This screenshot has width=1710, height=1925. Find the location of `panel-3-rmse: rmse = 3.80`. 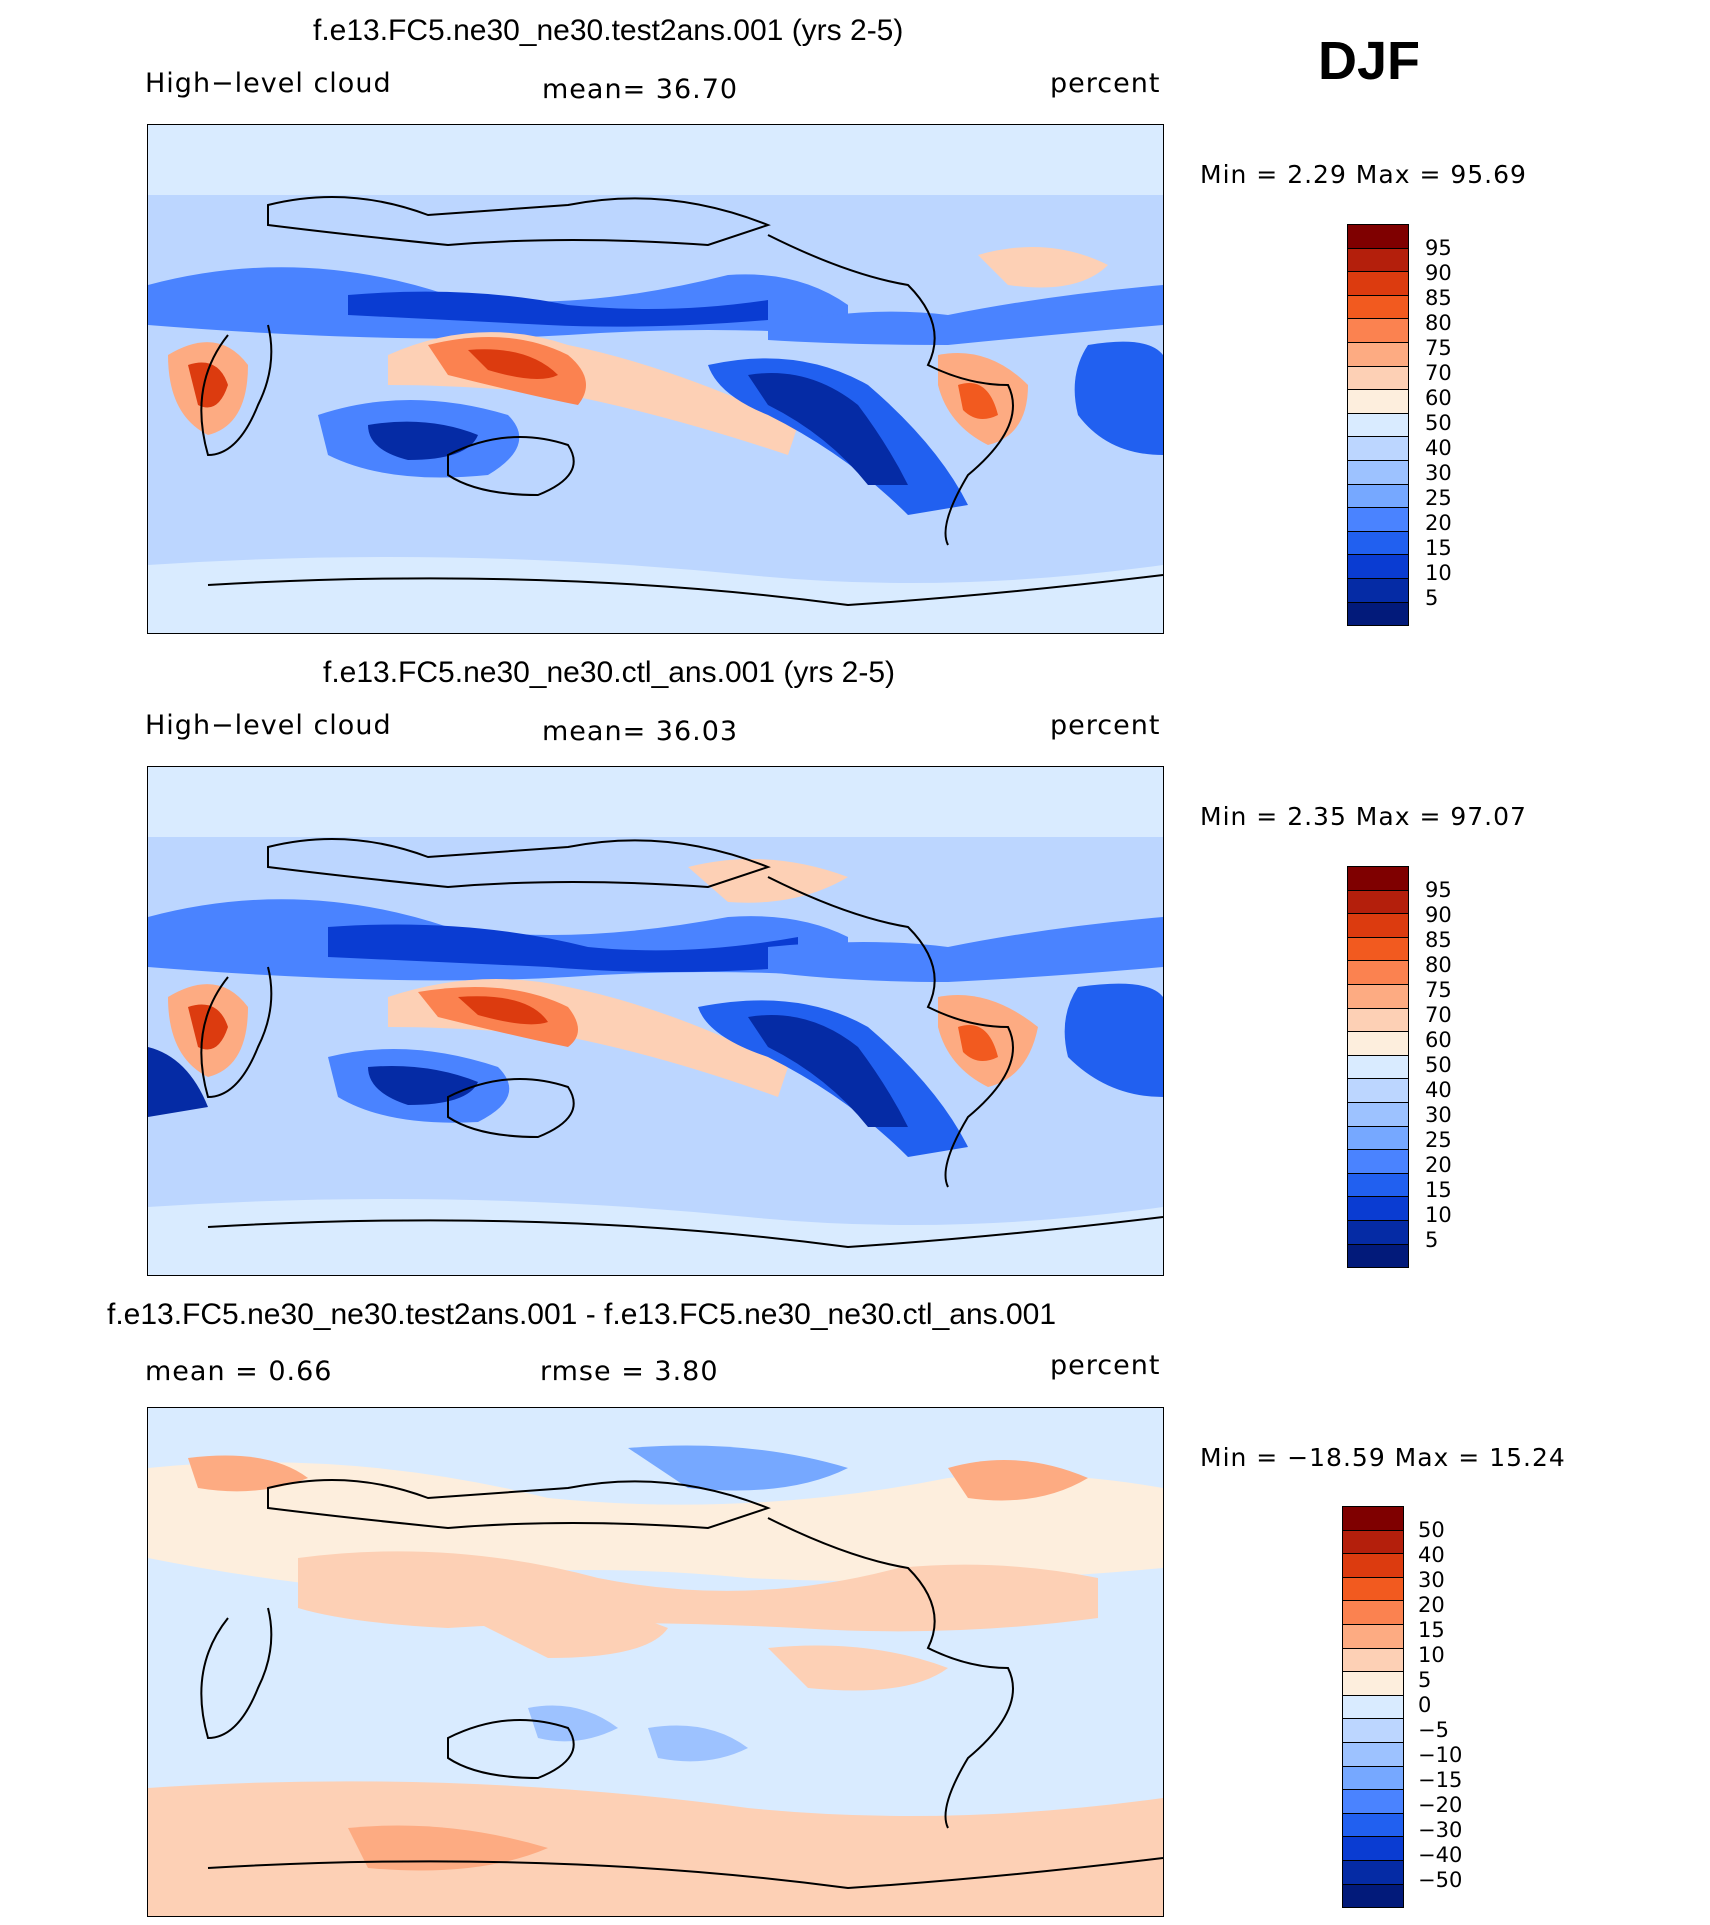

panel-3-rmse: rmse = 3.80 is located at coordinates (629, 1371).